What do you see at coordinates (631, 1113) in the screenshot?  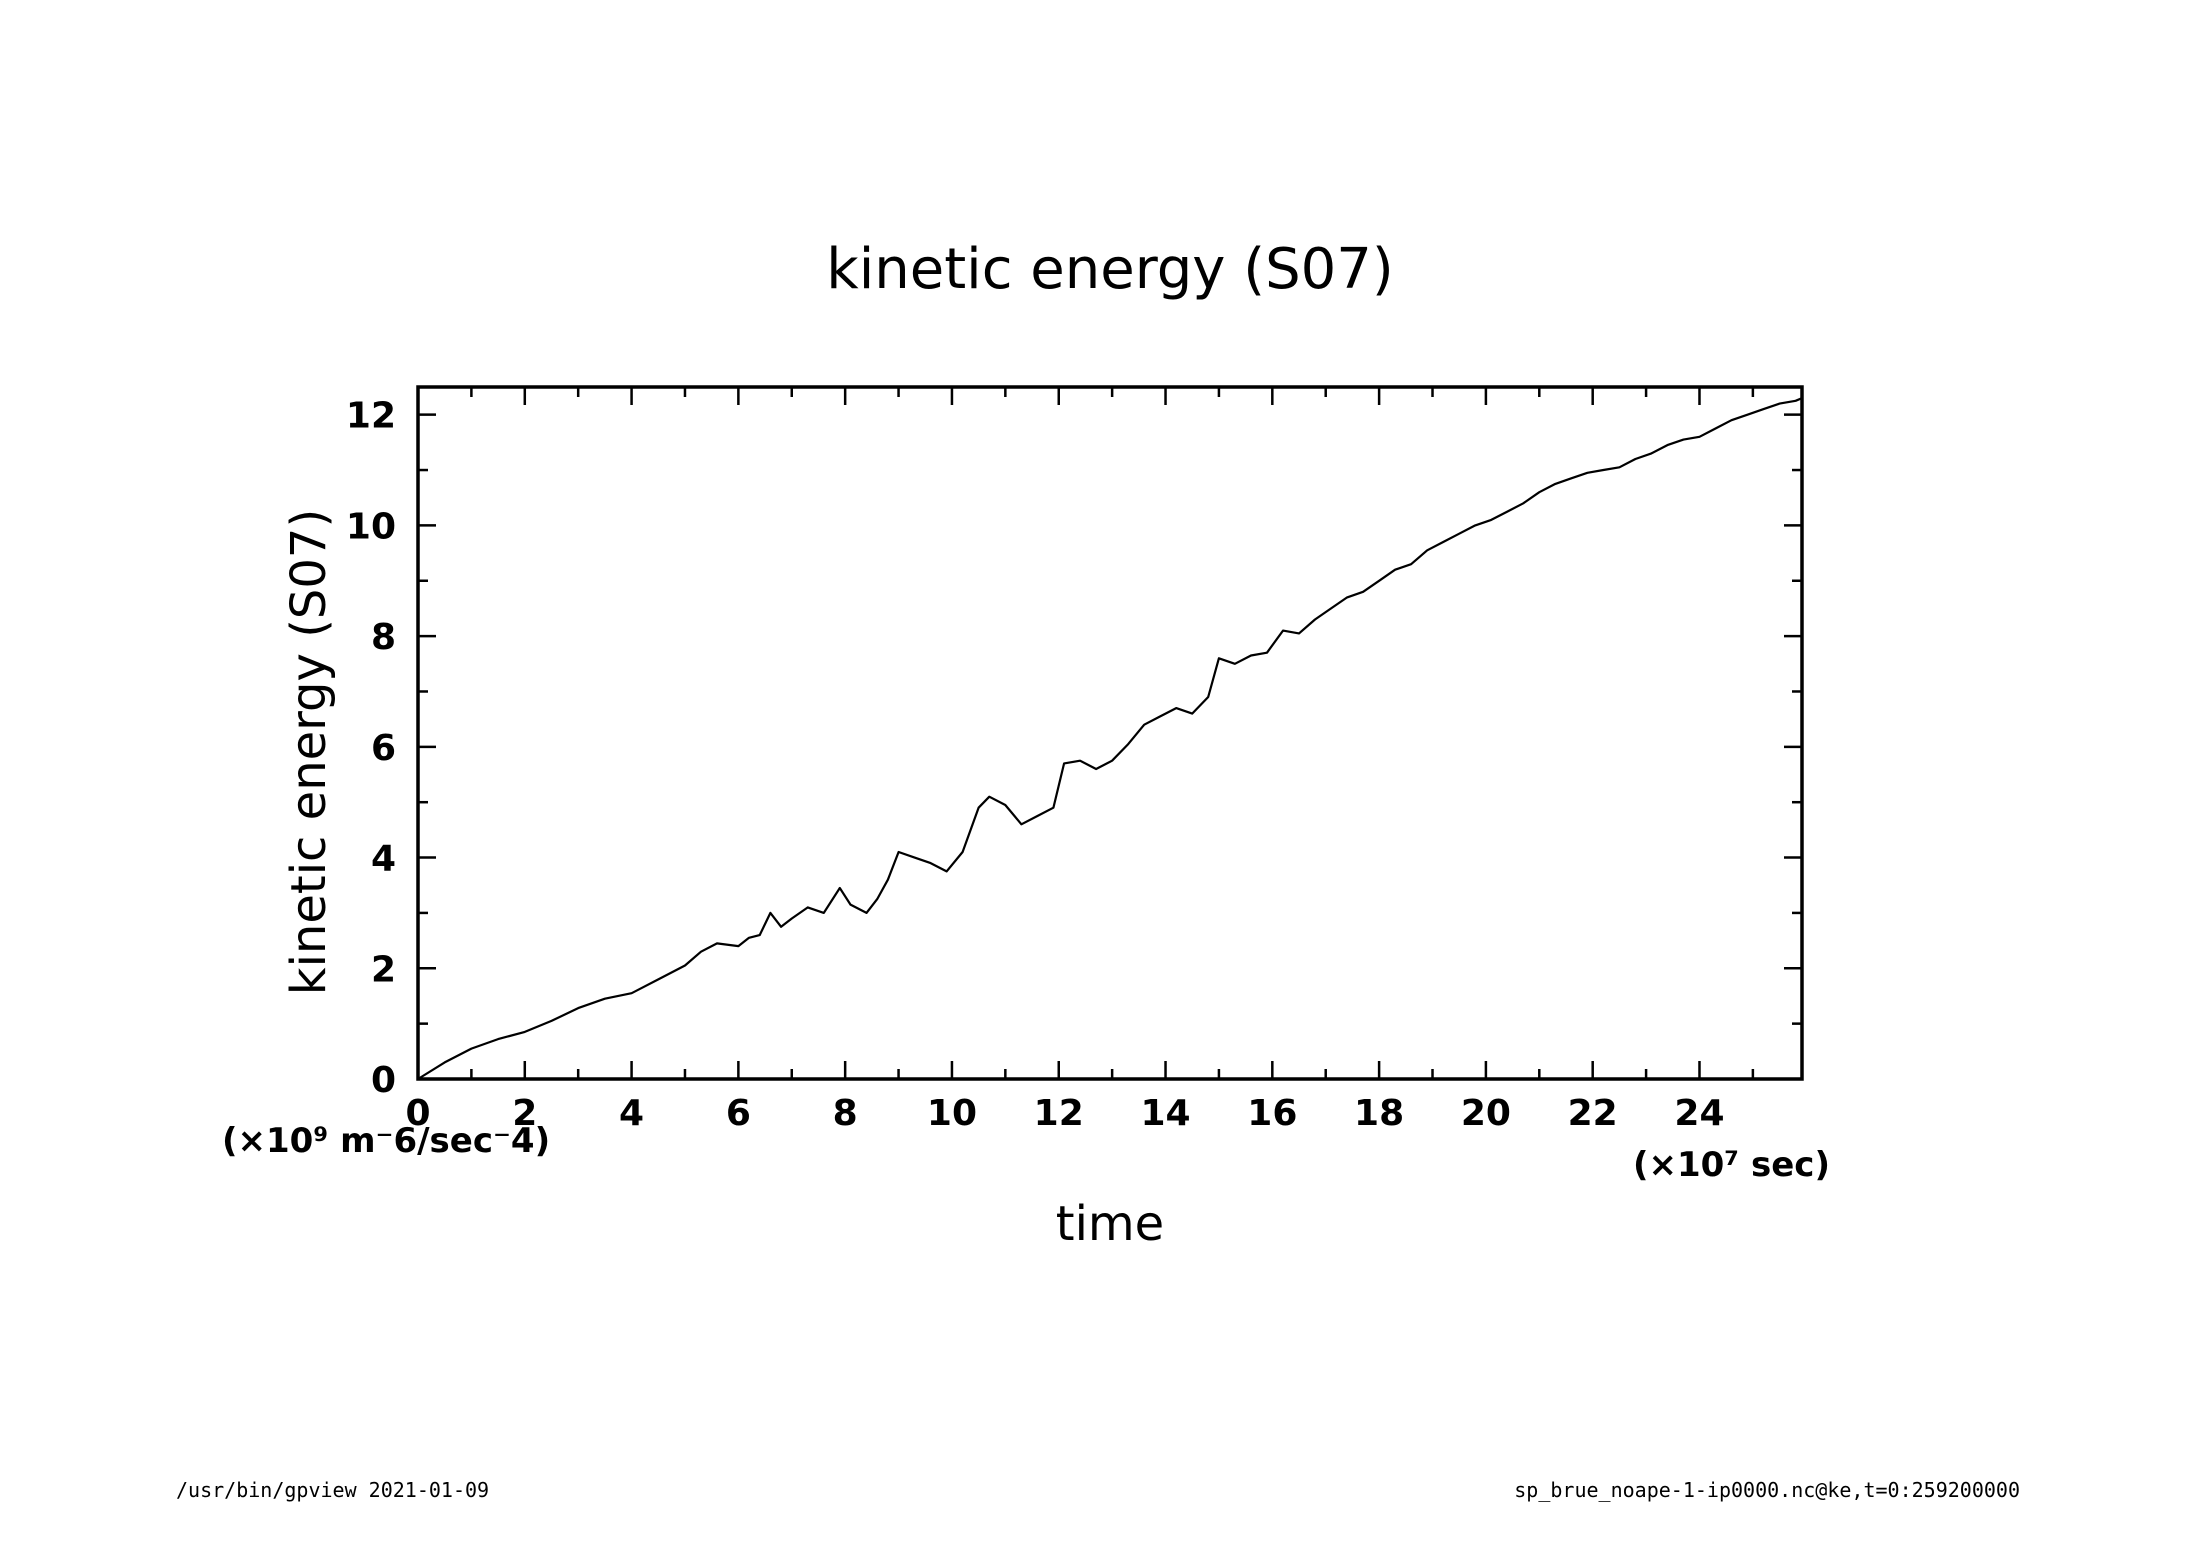 I see `x-tick-label: 4` at bounding box center [631, 1113].